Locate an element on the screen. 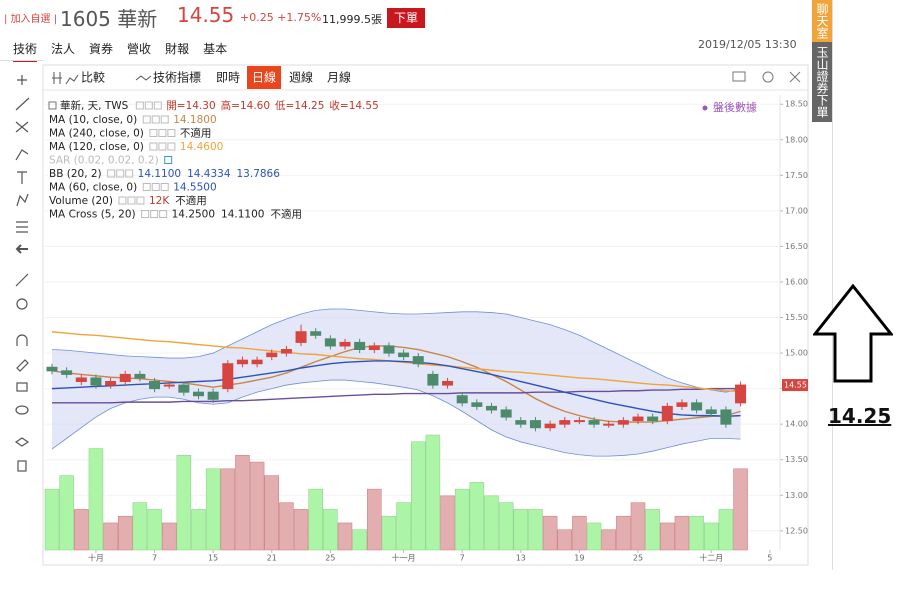 This screenshot has width=900, height=600. tab: 財報 is located at coordinates (177, 49).